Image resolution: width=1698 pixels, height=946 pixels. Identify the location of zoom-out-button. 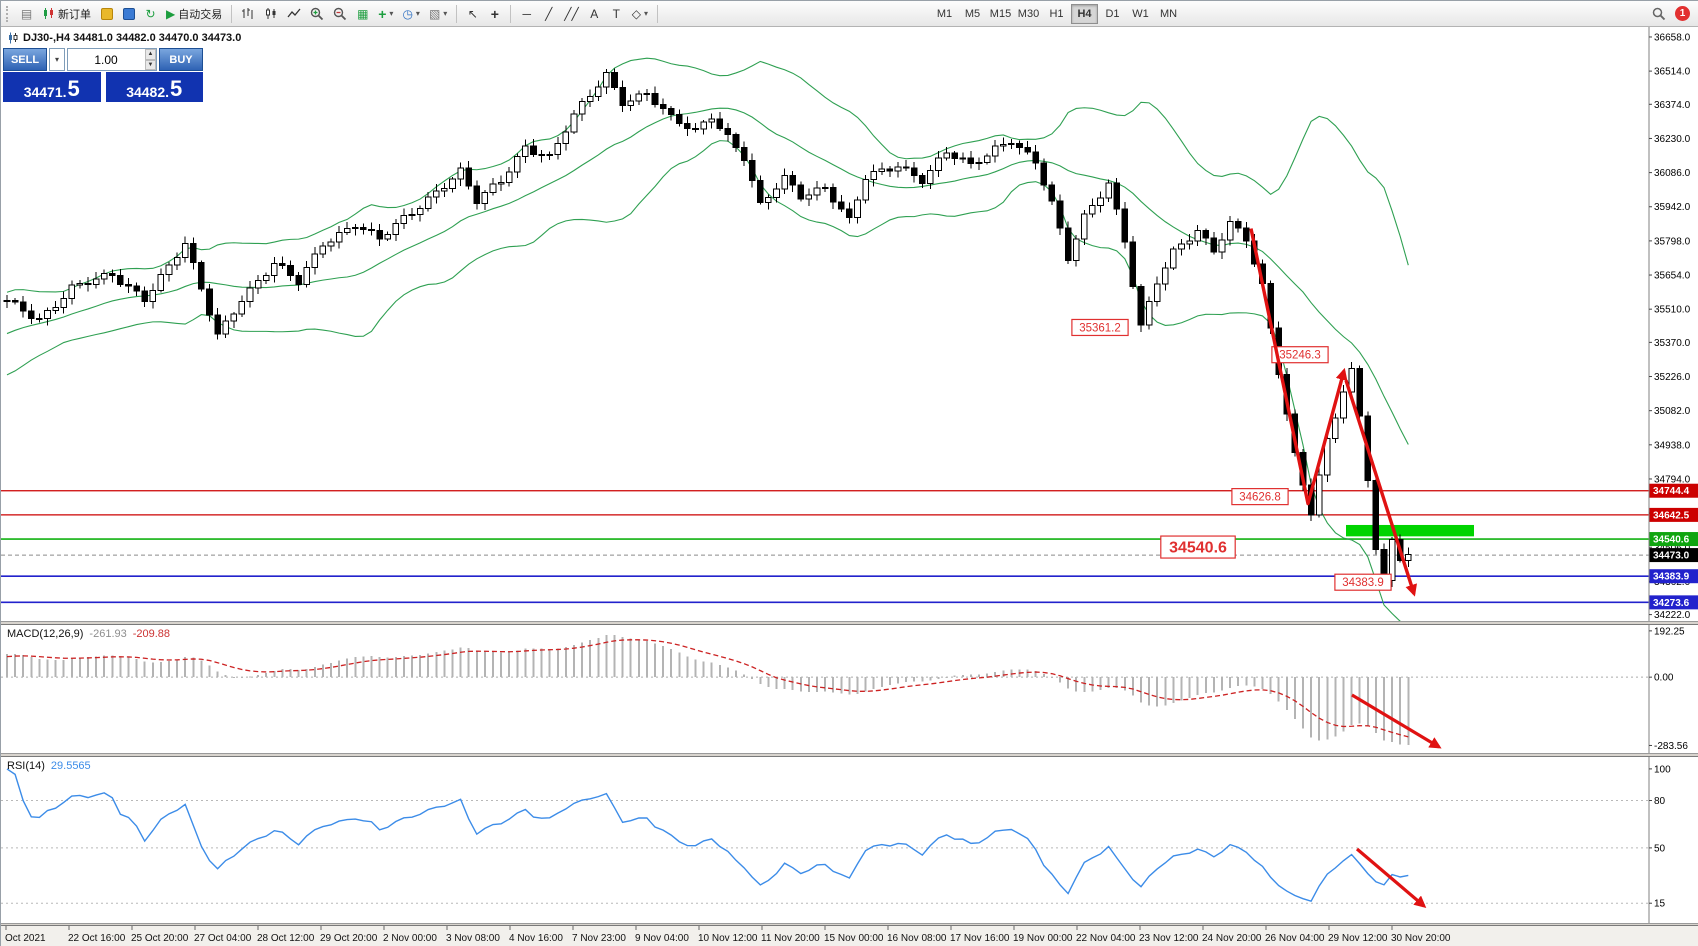
(340, 13).